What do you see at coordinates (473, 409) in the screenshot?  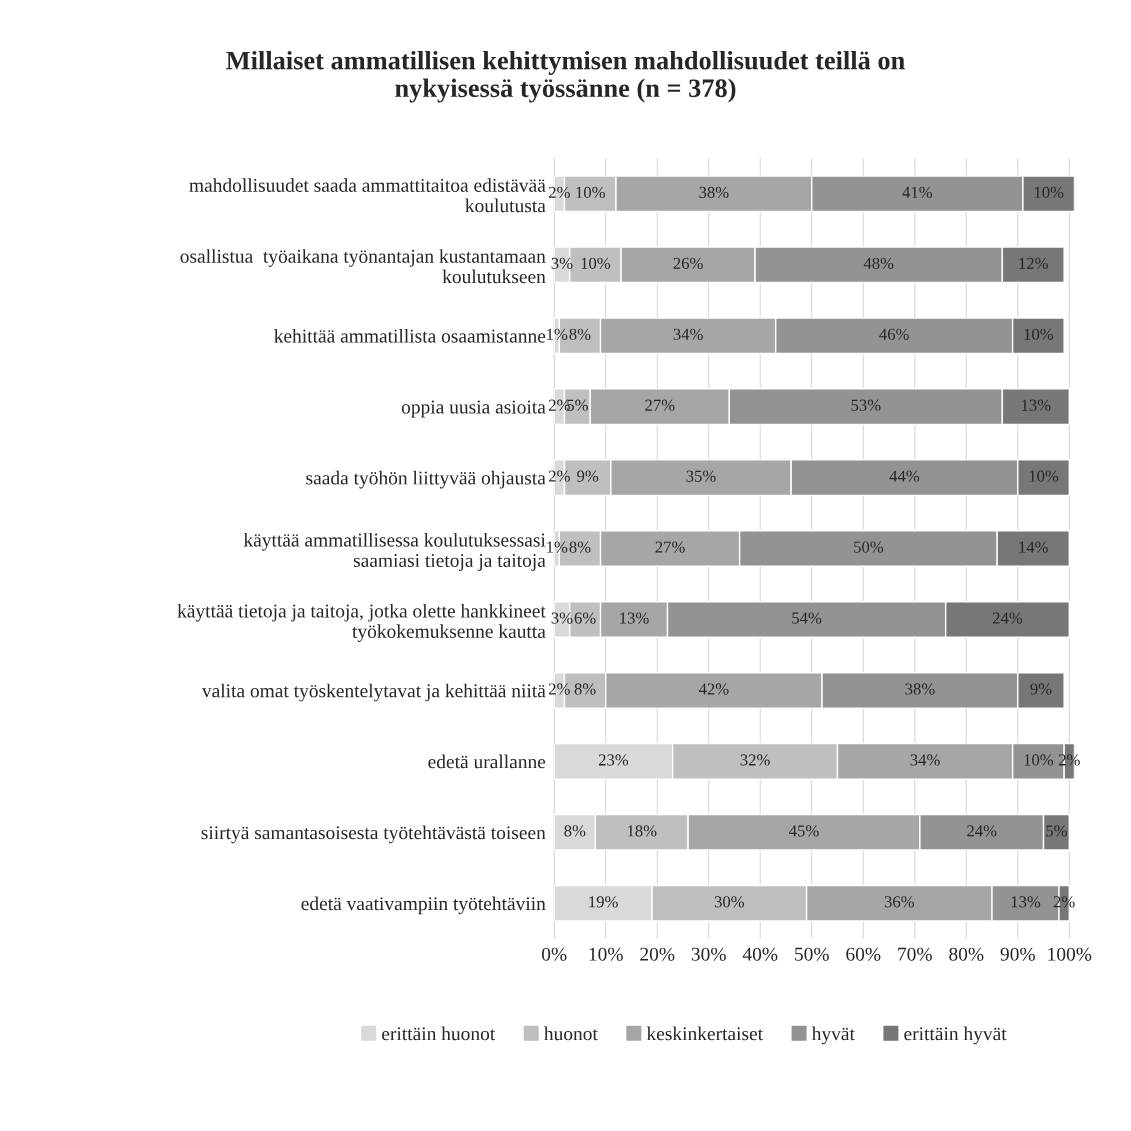 I see `y-tick-label: oppia uusia asioita` at bounding box center [473, 409].